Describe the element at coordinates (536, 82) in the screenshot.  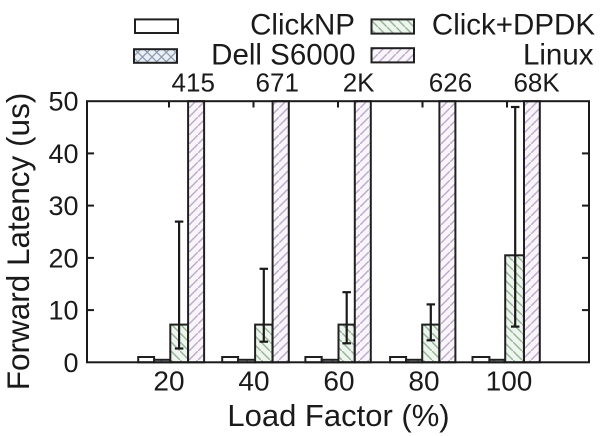
I see `svg-text: 68K` at that location.